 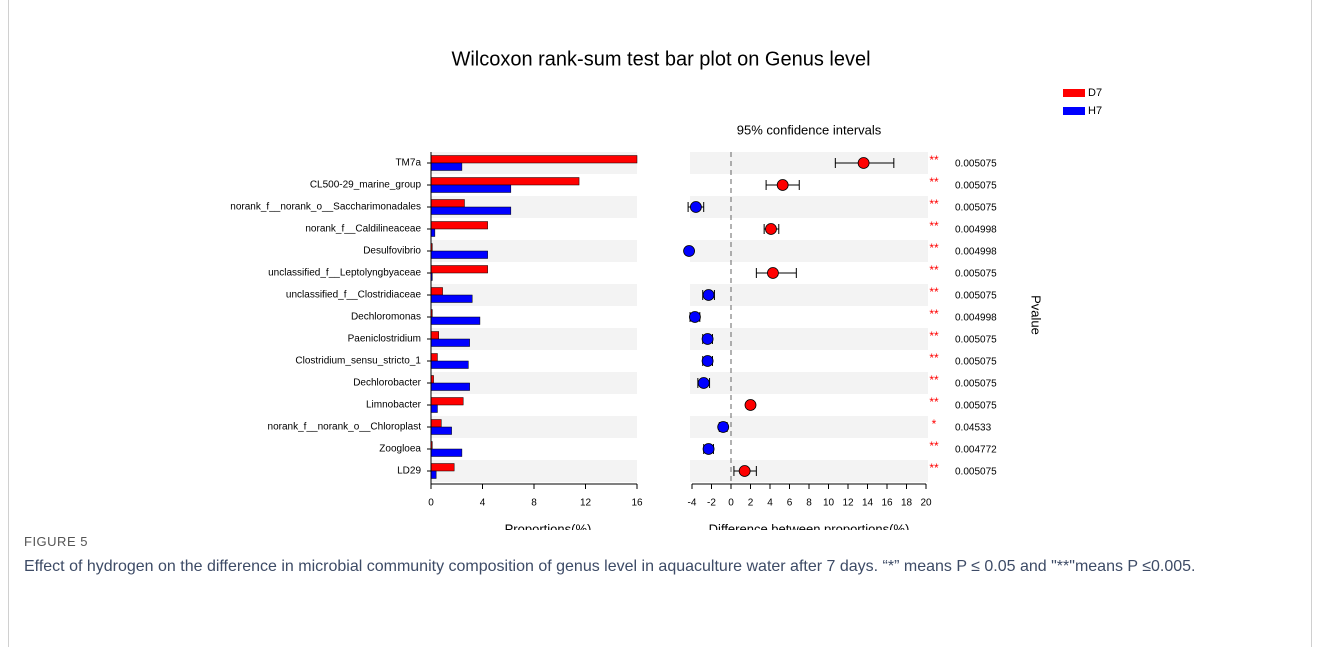 What do you see at coordinates (887, 503) in the screenshot?
I see `x-tick-label: 16` at bounding box center [887, 503].